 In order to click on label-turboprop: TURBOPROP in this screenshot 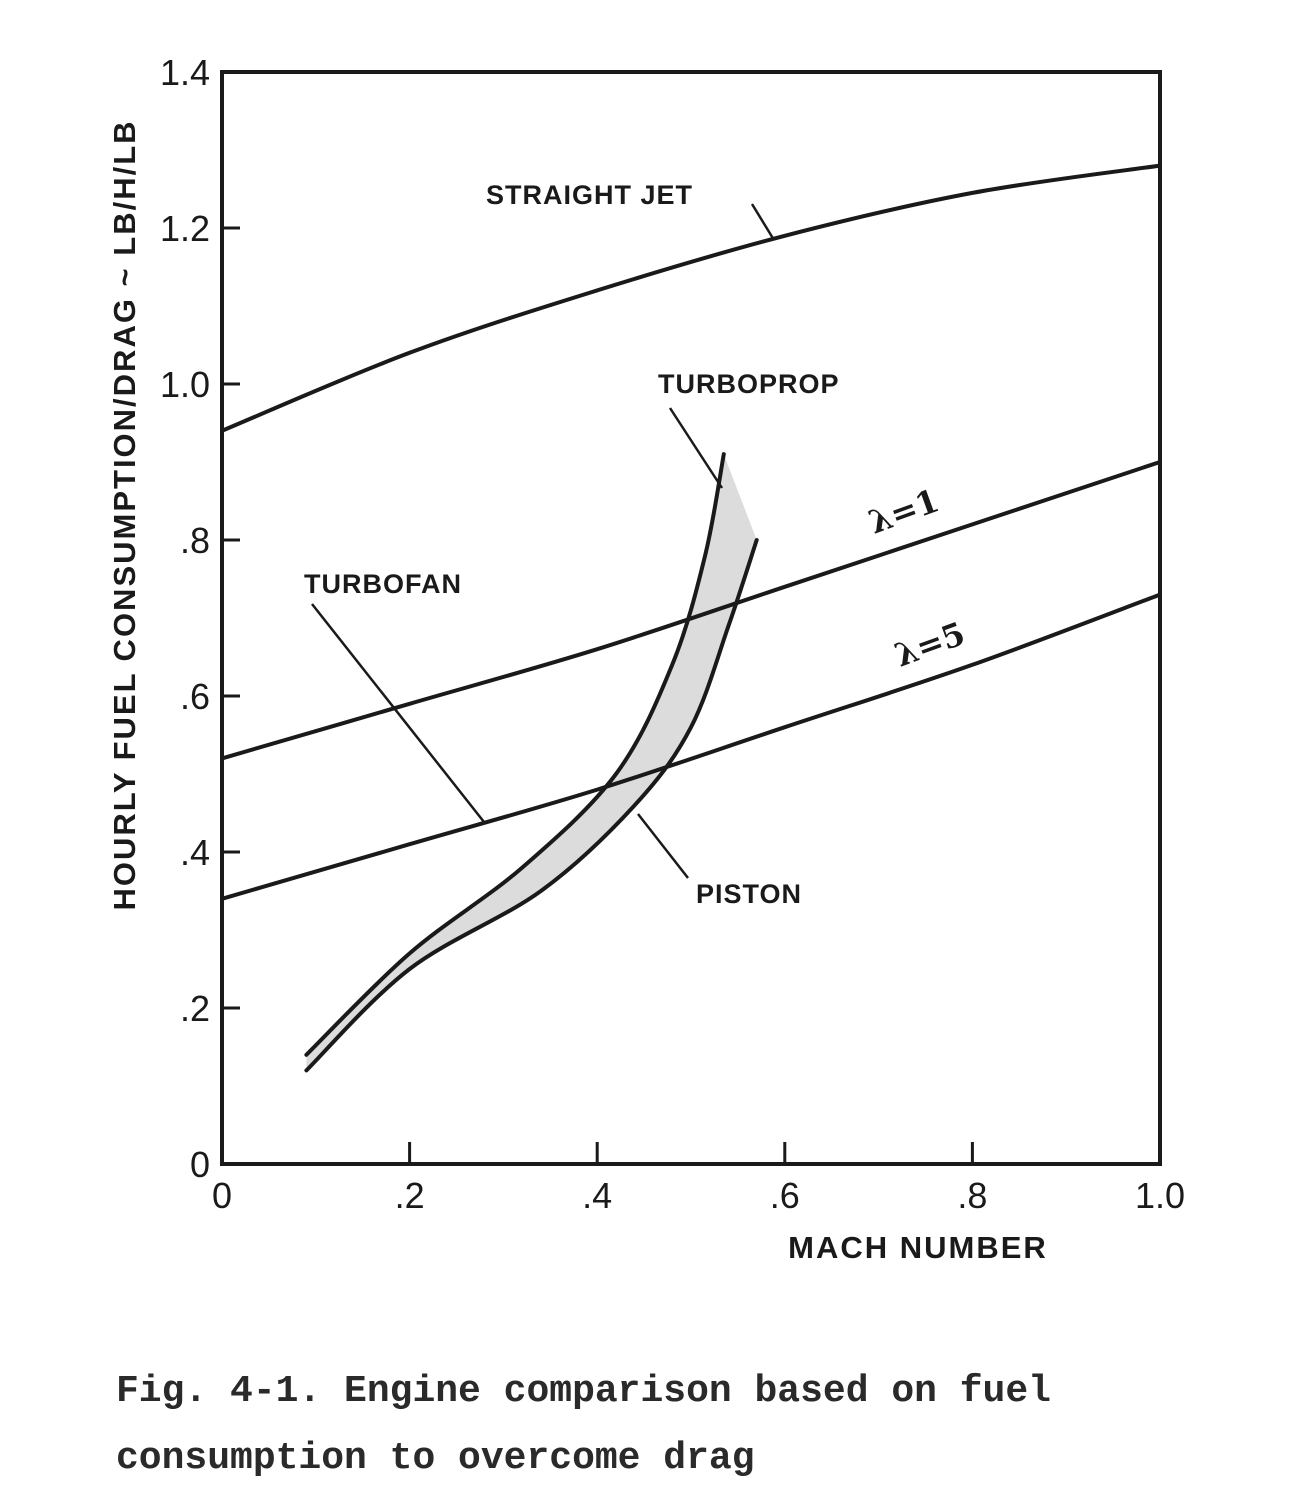, I will do `click(749, 384)`.